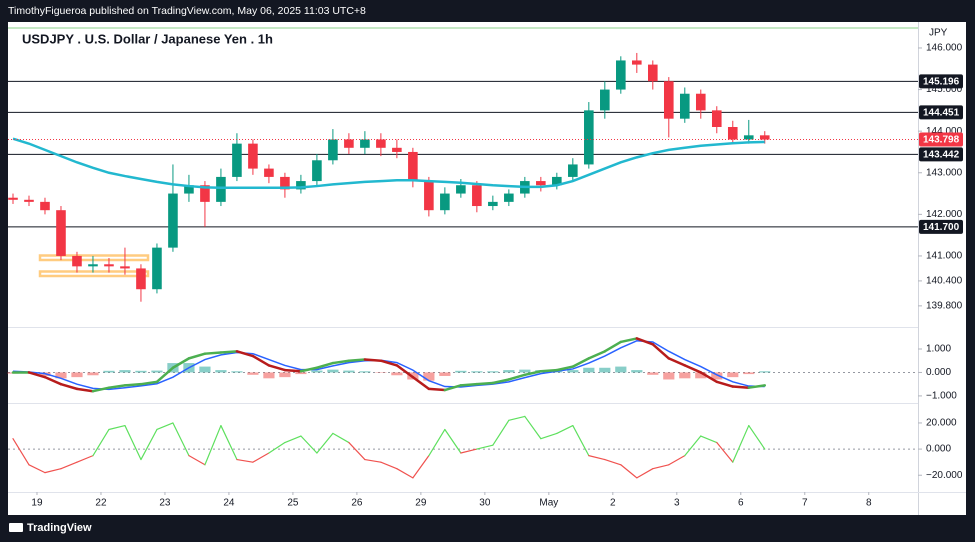  What do you see at coordinates (941, 154) in the screenshot?
I see `level-tag` at bounding box center [941, 154].